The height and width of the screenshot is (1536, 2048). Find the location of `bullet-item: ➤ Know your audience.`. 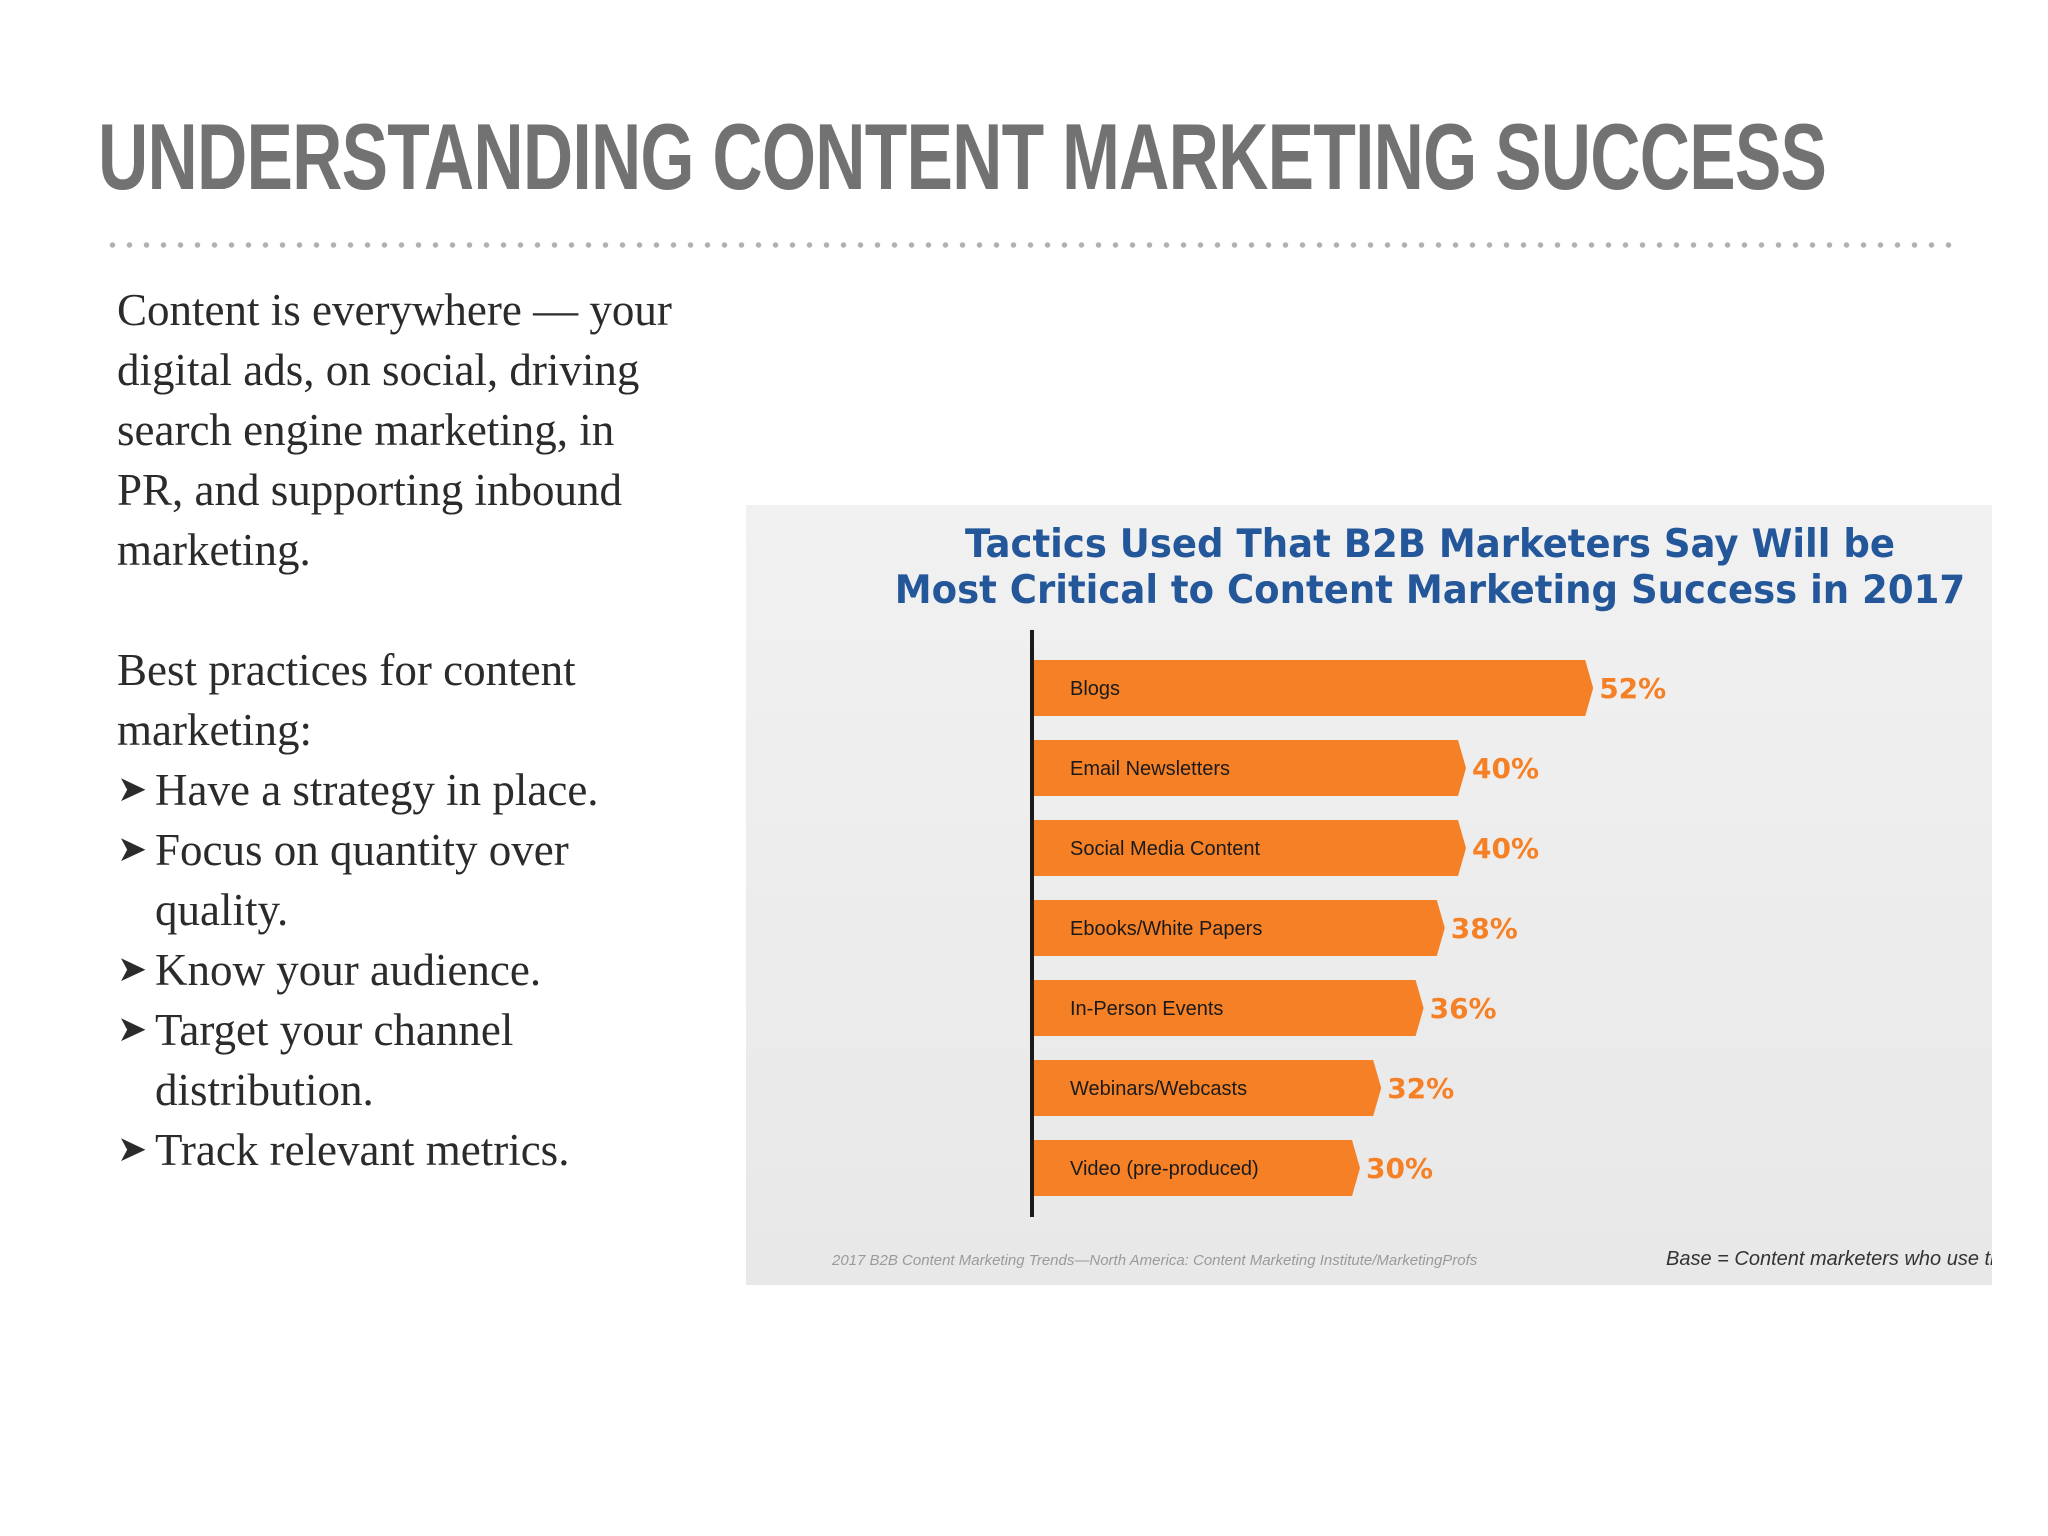

bullet-item: ➤ Know your audience. is located at coordinates (397, 970).